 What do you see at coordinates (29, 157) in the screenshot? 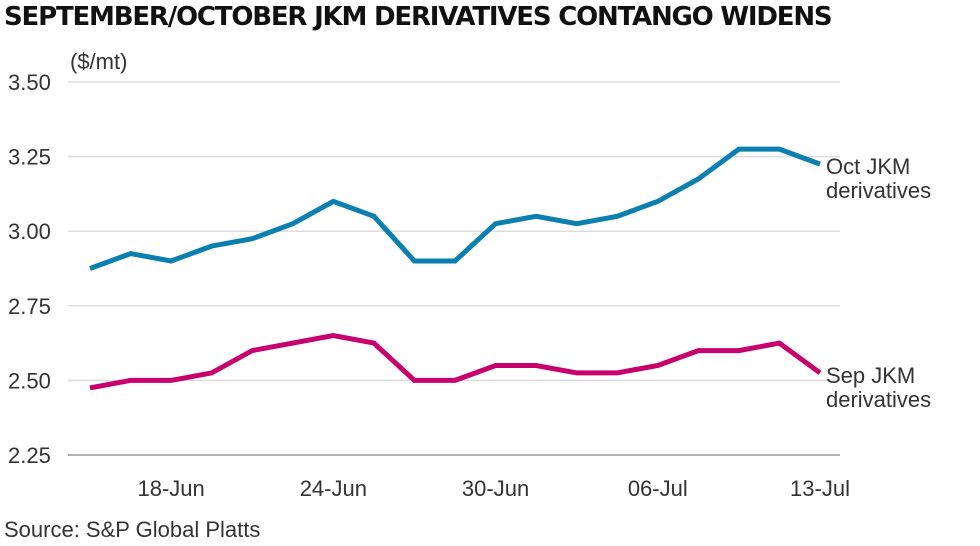
I see `y-tick-label: 3.25` at bounding box center [29, 157].